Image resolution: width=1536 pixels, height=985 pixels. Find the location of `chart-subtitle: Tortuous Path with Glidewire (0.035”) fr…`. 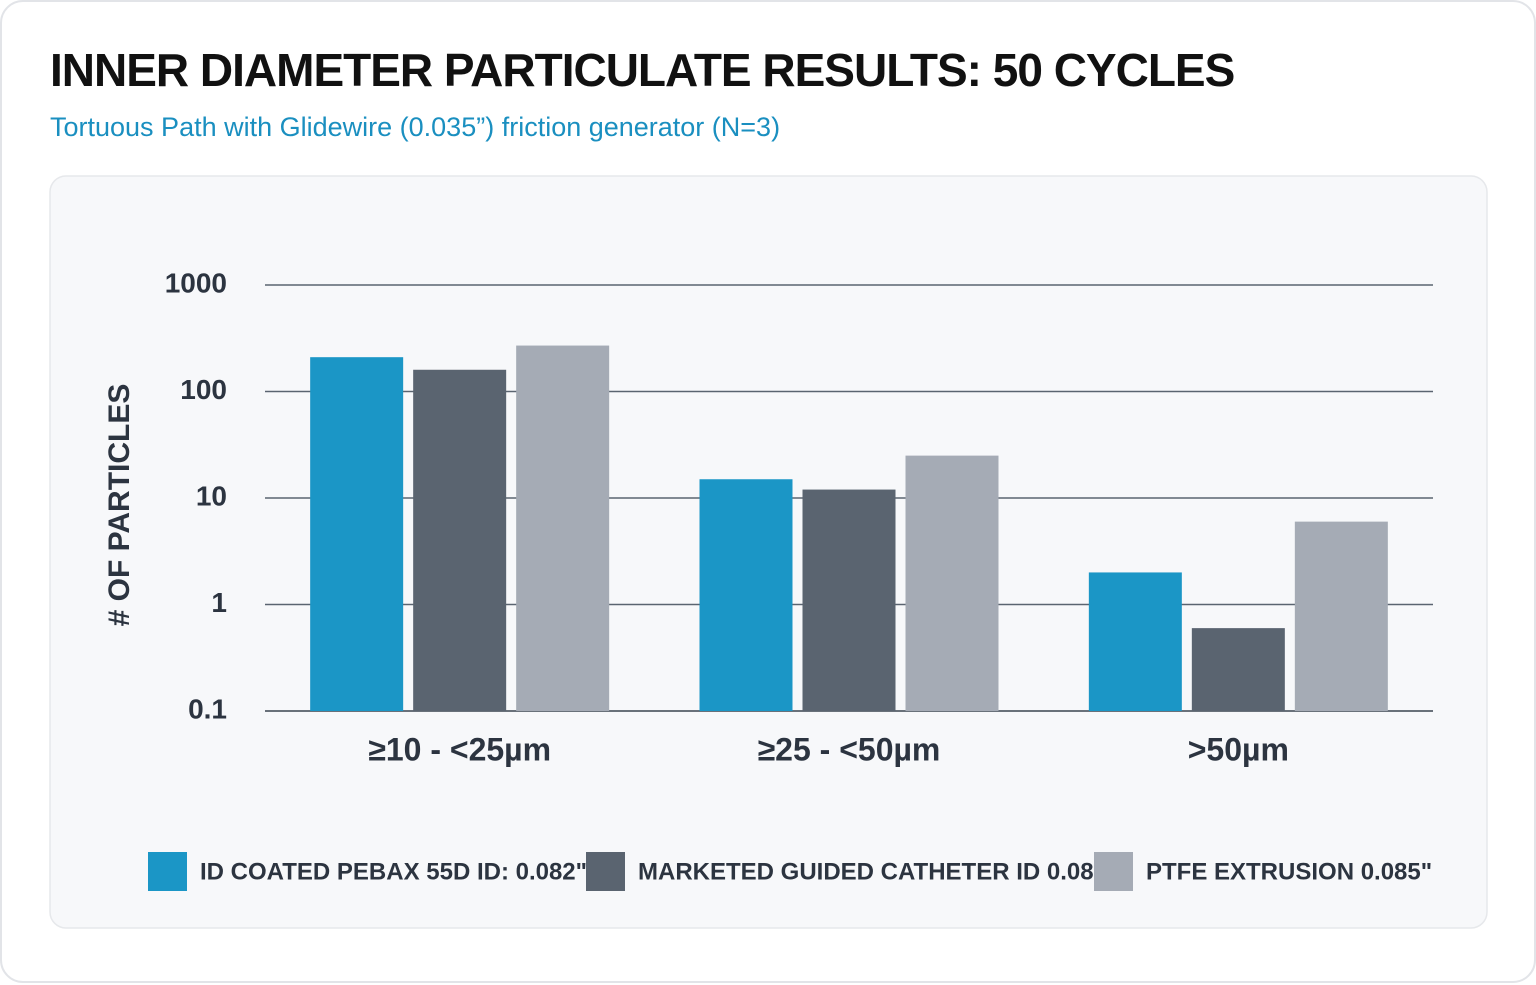

chart-subtitle: Tortuous Path with Glidewire (0.035”) fr… is located at coordinates (415, 127).